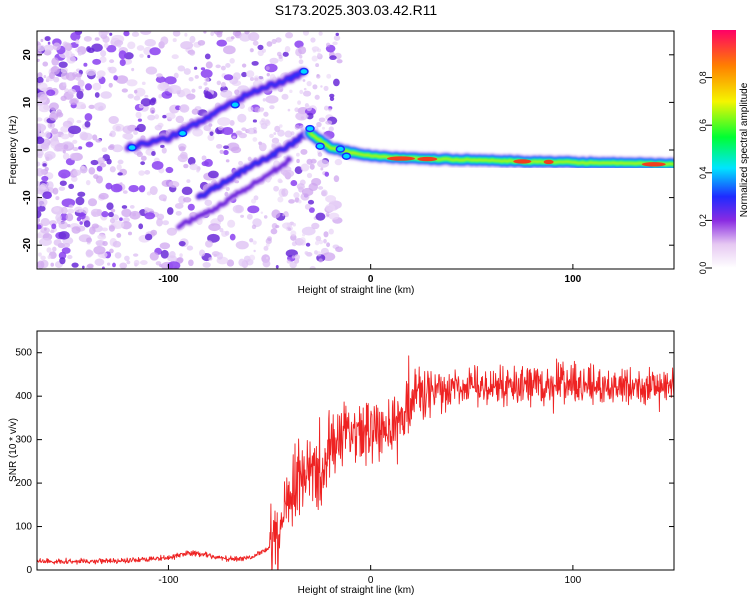  I want to click on main-ridge-hotspot, so click(522, 161).